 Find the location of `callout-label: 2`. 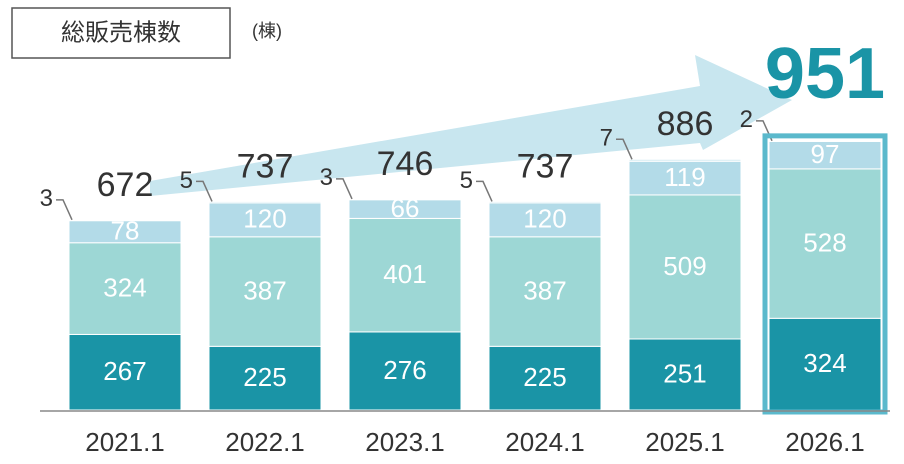

callout-label: 2 is located at coordinates (746, 119).